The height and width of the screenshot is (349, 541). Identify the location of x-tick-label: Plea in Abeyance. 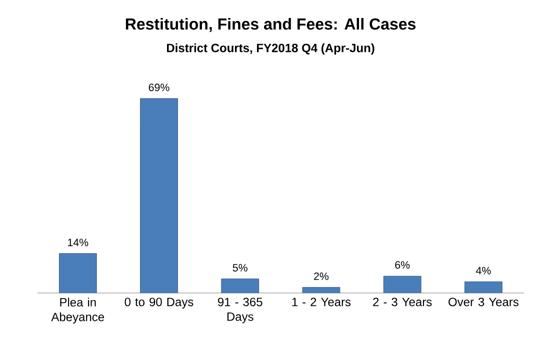
(77, 311).